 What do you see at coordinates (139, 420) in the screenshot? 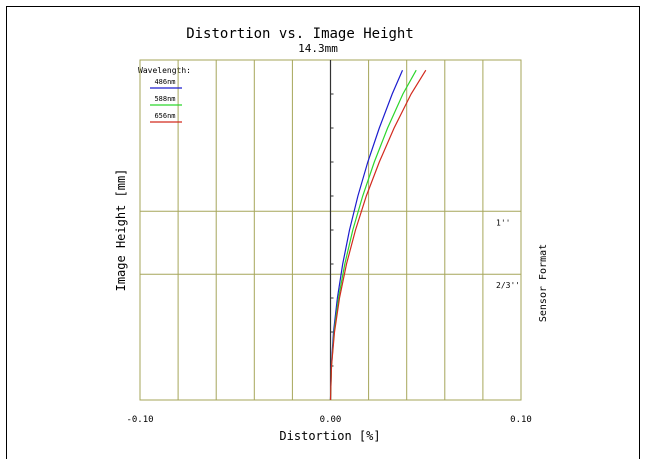
I see `x-tick-label: -0.10` at bounding box center [139, 420].